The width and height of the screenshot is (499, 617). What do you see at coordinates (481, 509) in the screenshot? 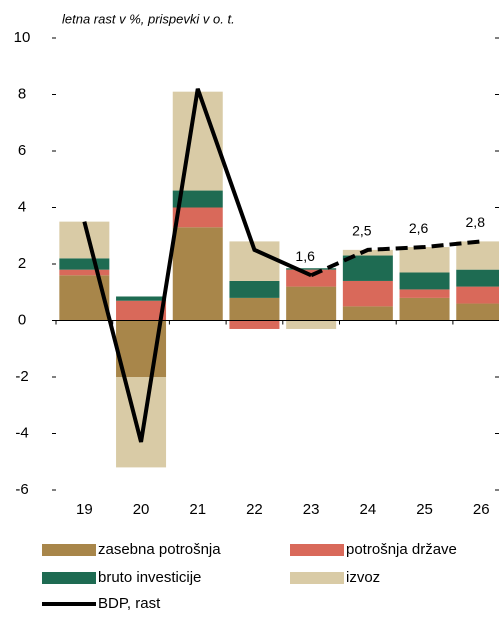
I see `x-tick-label: 26` at bounding box center [481, 509].